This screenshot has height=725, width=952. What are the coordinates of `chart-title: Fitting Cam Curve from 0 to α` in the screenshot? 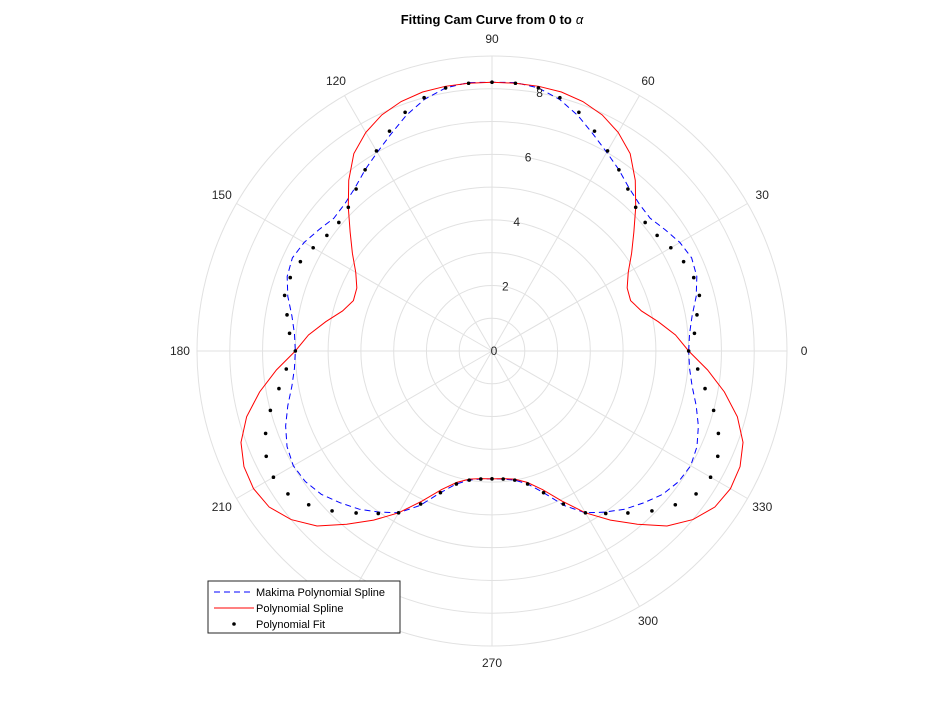 It's located at (492, 19).